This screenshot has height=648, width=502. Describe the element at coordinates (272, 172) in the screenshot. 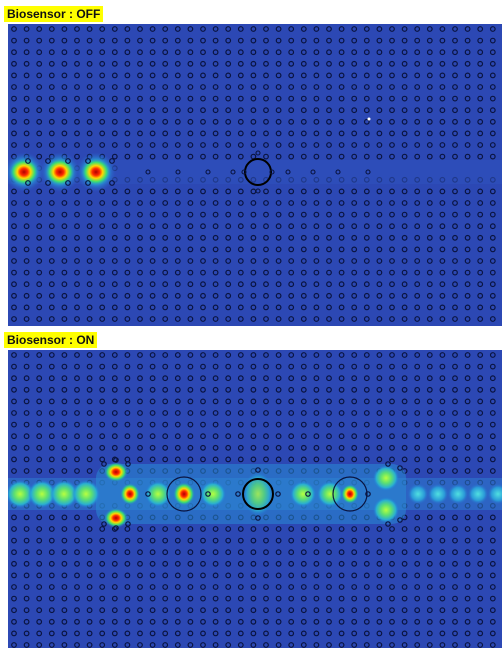

I see `ring-rod` at that location.